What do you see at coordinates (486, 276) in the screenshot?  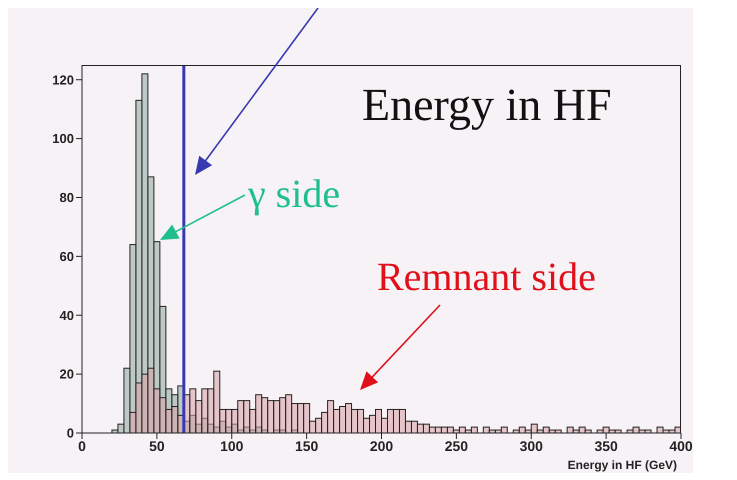 I see `text: Remnant side` at bounding box center [486, 276].